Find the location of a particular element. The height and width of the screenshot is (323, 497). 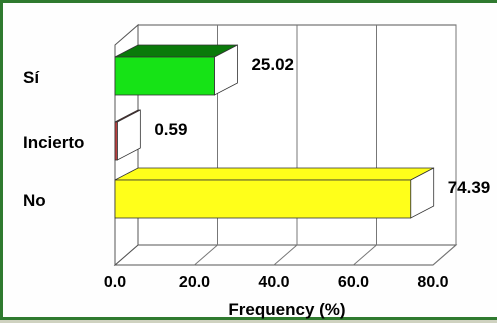

x-tick-label: 40.0 is located at coordinates (273, 282).